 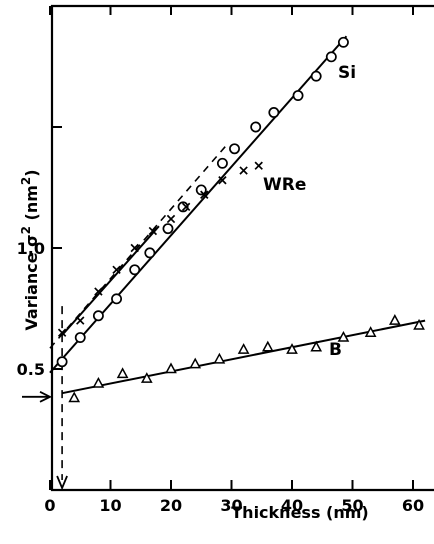 I want to click on x-tick-label: 40, so click(x=292, y=505).